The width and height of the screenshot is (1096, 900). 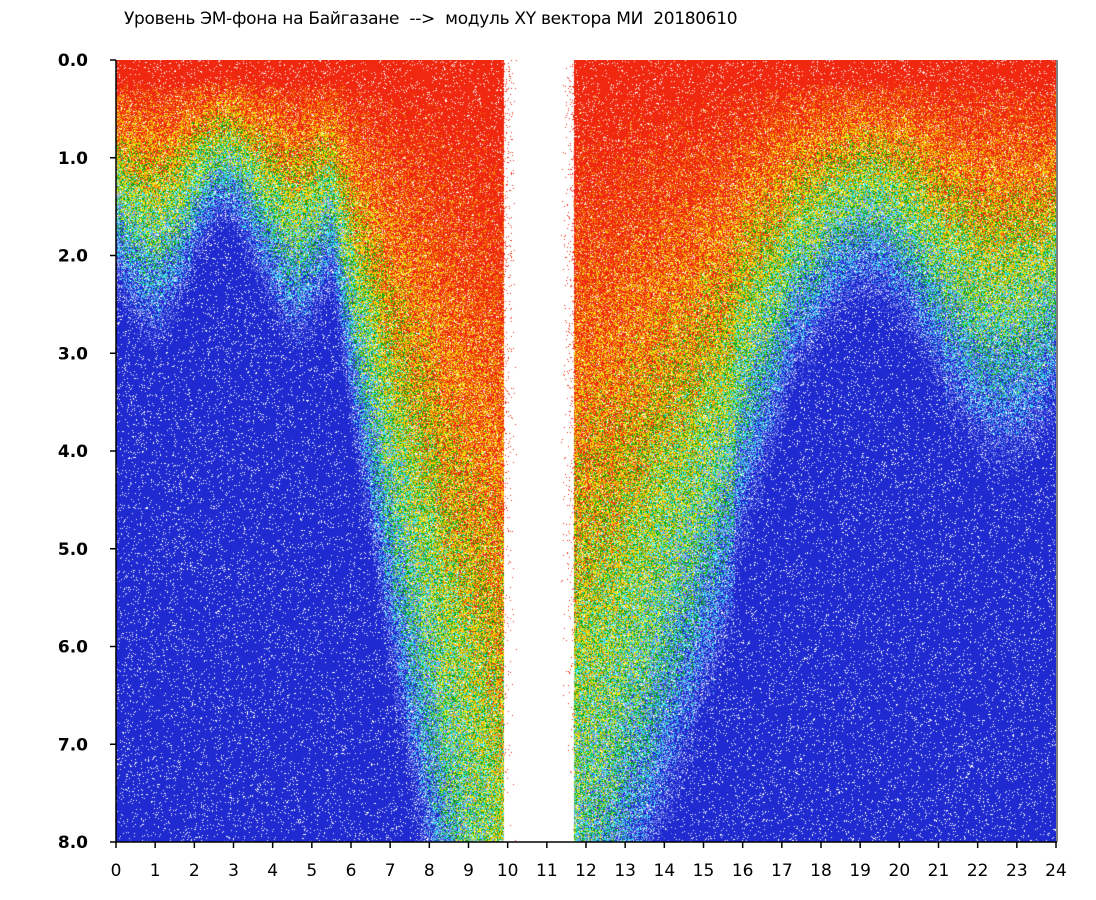 What do you see at coordinates (704, 871) in the screenshot?
I see `x-tick-label: 15` at bounding box center [704, 871].